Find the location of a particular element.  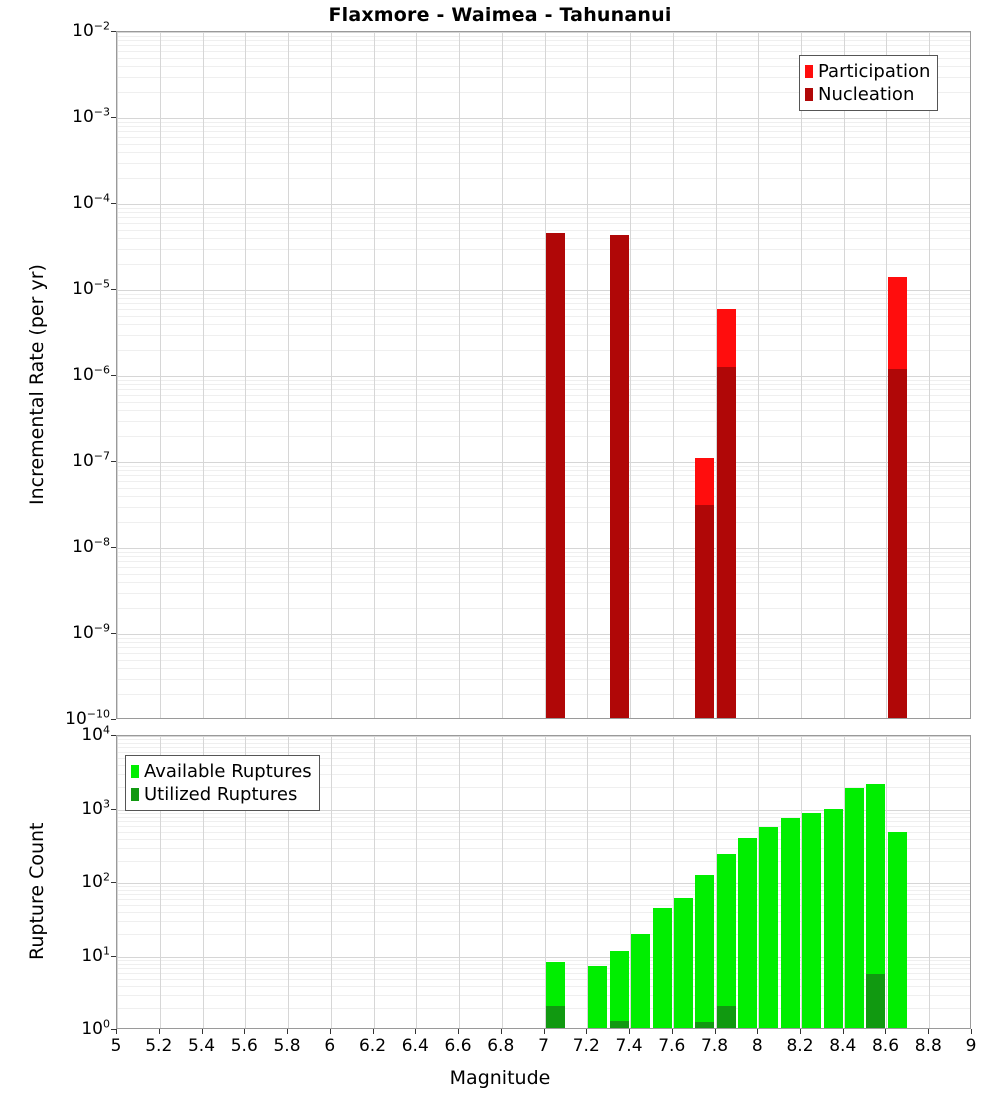

legend-label: Nucleation is located at coordinates (866, 94).